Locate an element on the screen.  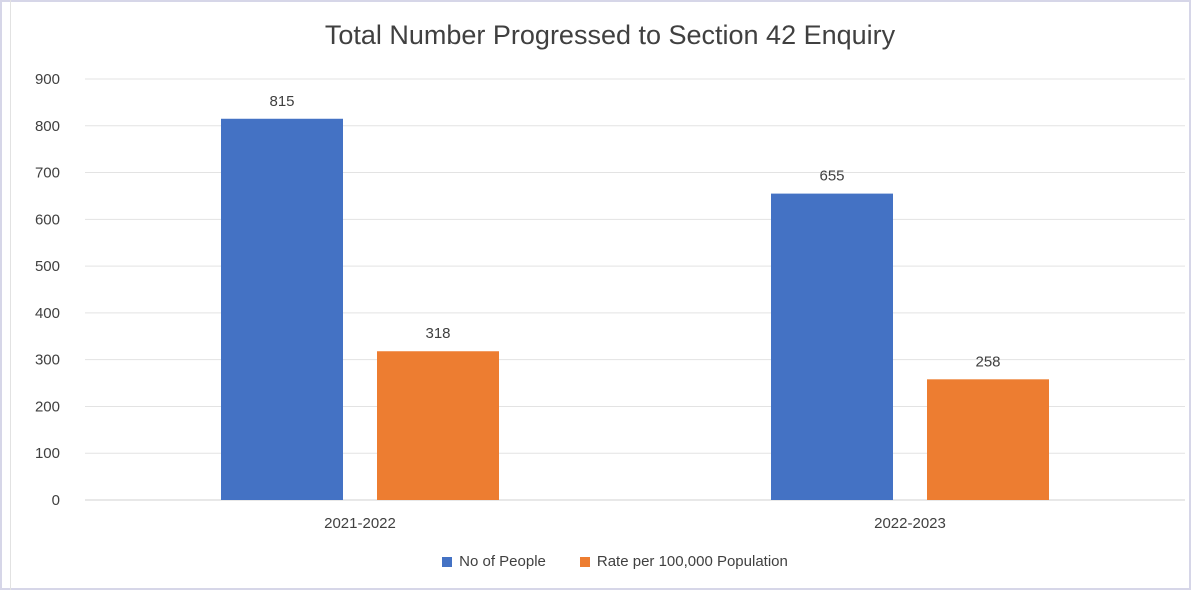
legend-item: No of People is located at coordinates (494, 561).